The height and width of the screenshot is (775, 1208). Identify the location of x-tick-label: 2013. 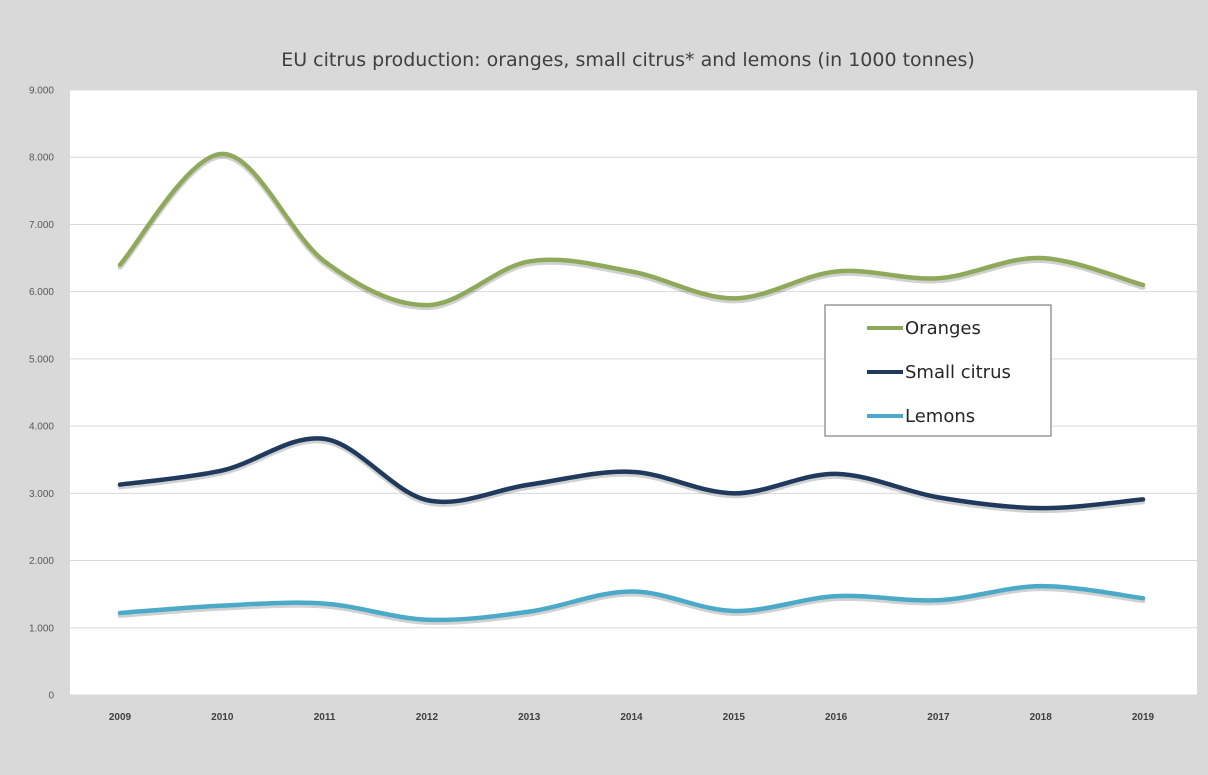
(529, 717).